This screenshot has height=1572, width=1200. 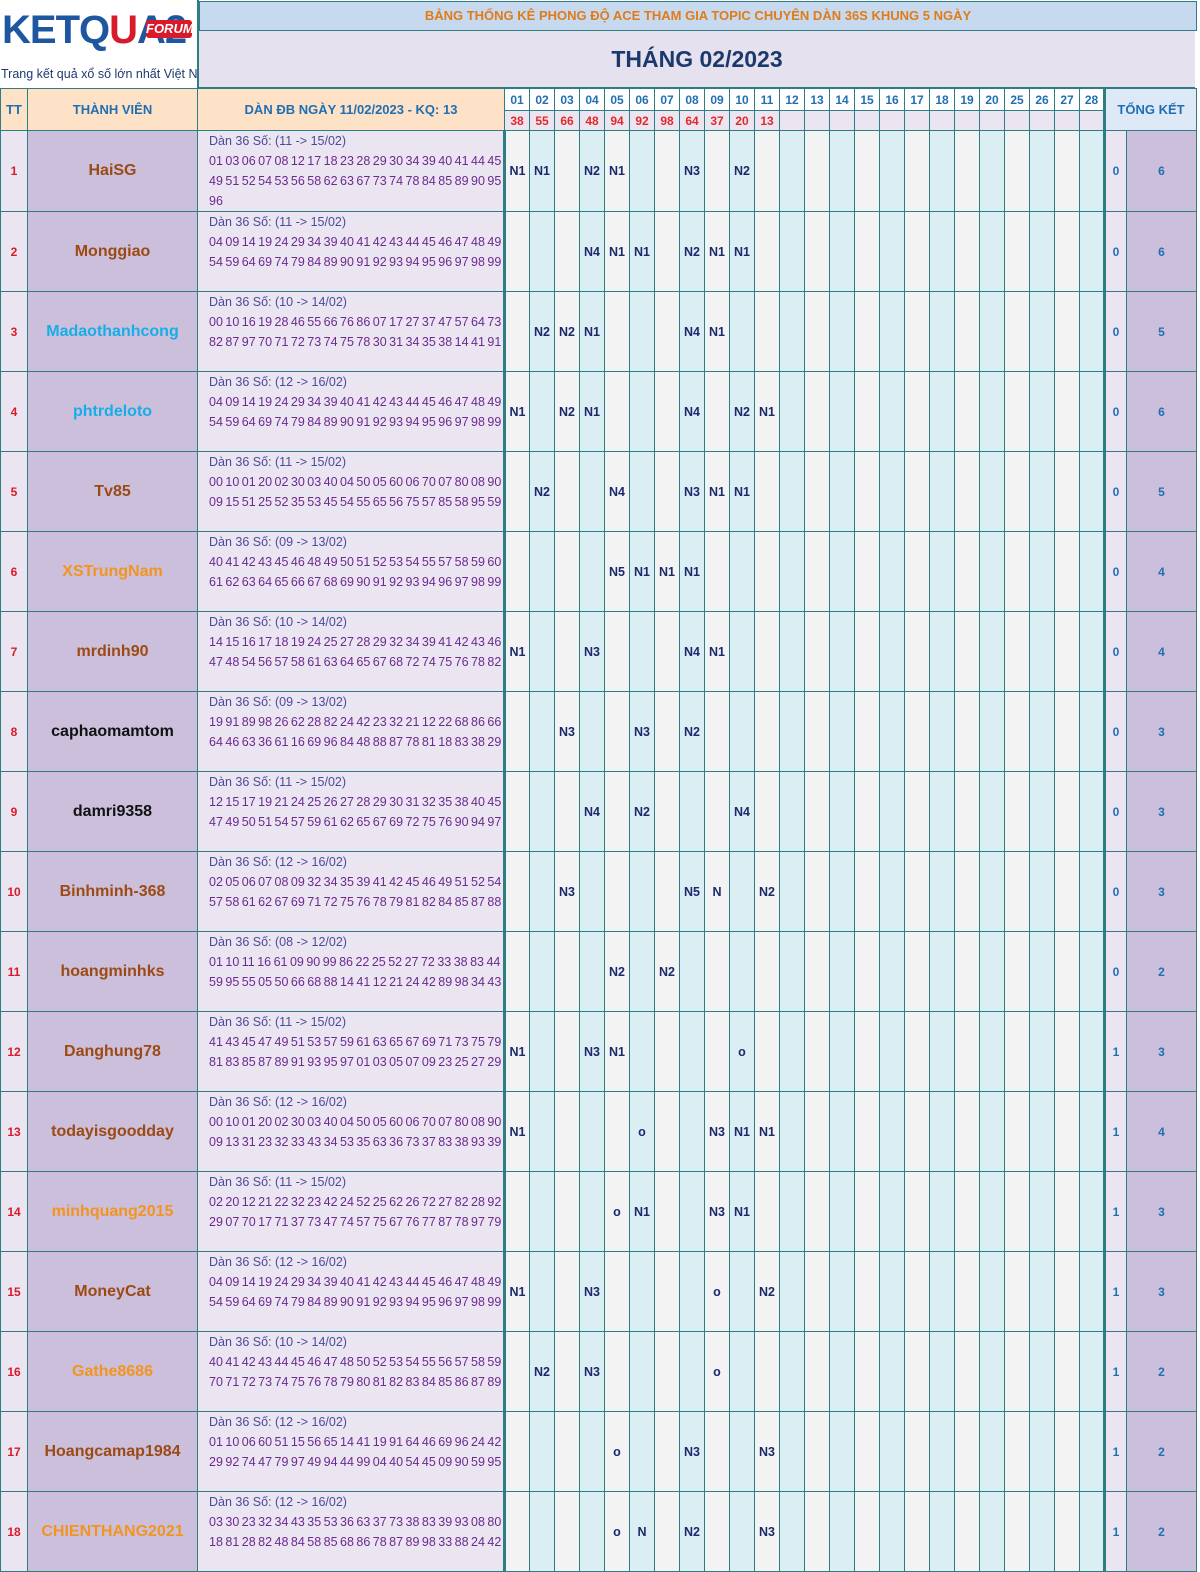 I want to click on dan-label: Dàn 36 Số: (12 -> 16/02), so click(x=278, y=862).